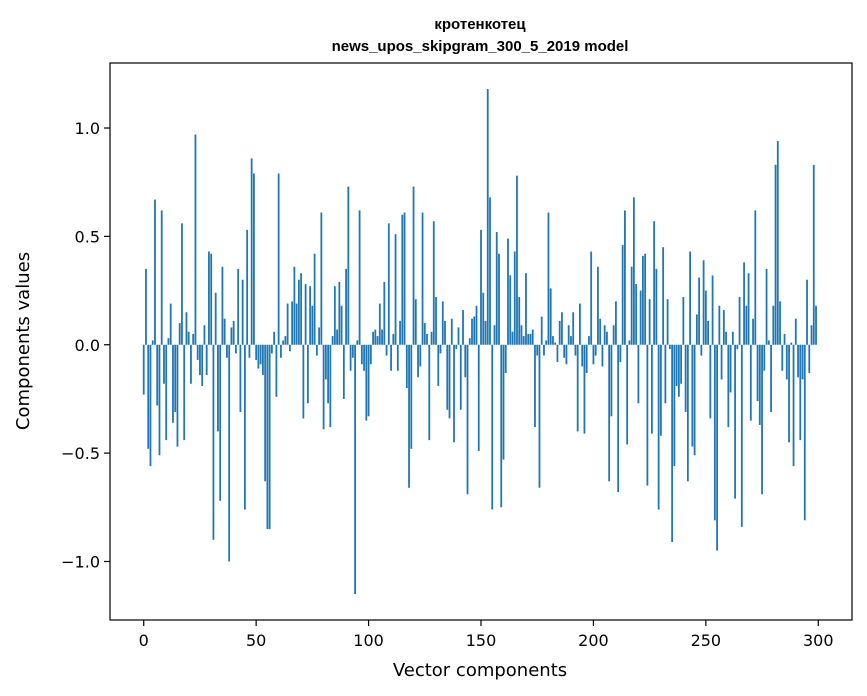  I want to click on y-axis-ticks: −1.0 −0.5 0.0 0.5 1.0, so click(85, 345).